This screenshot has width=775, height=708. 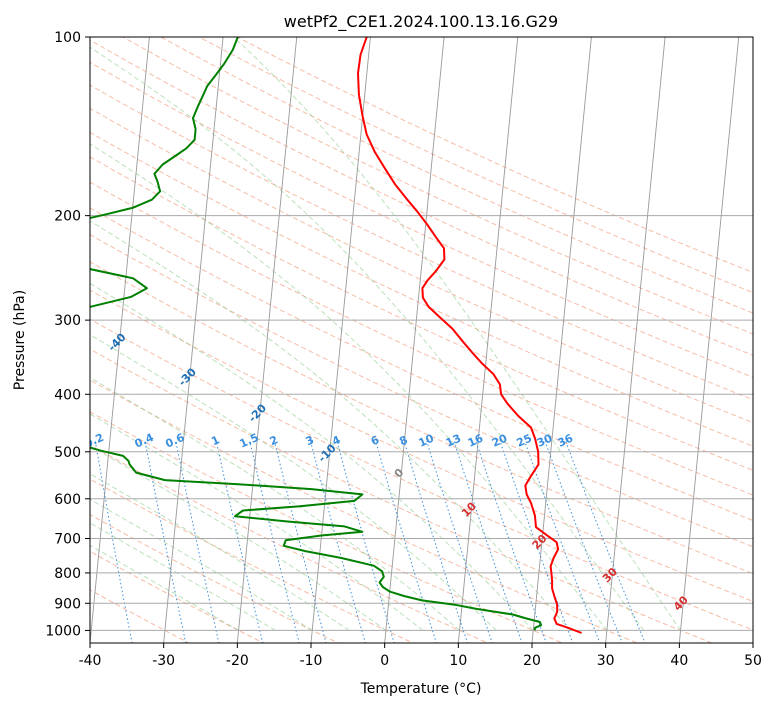 I want to click on x-tick-label: 30, so click(x=606, y=661).